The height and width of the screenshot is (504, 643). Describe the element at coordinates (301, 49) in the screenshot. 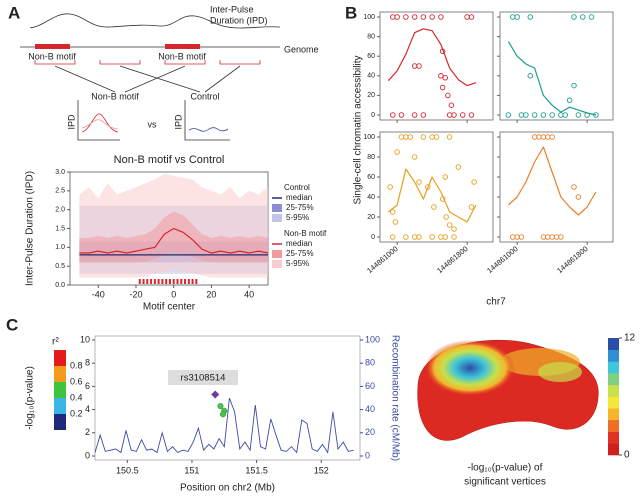

I see `genome-label: Genome` at that location.